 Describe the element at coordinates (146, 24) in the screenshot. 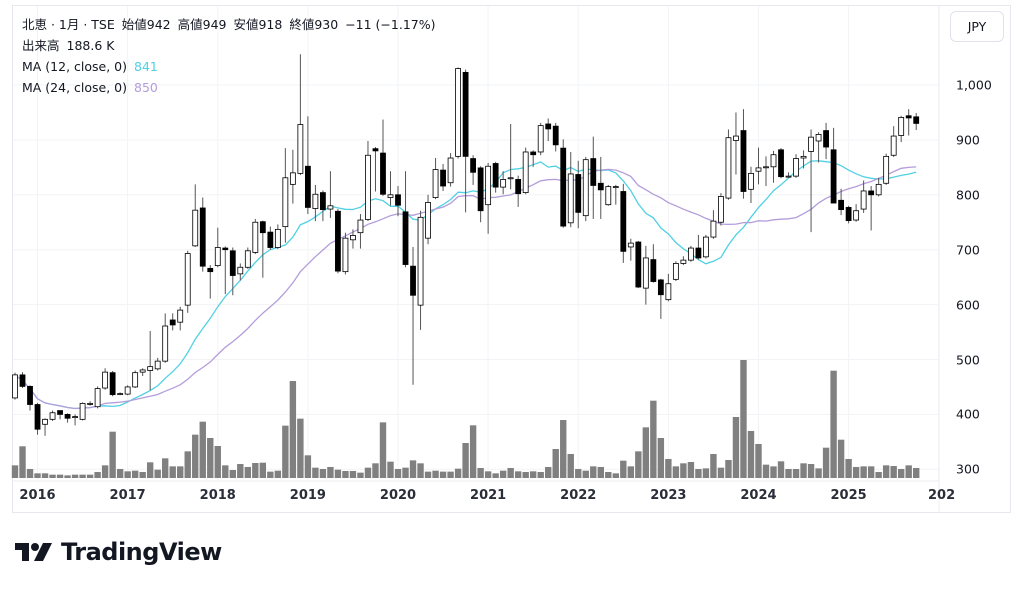

I see `open-value: 始値942` at that location.